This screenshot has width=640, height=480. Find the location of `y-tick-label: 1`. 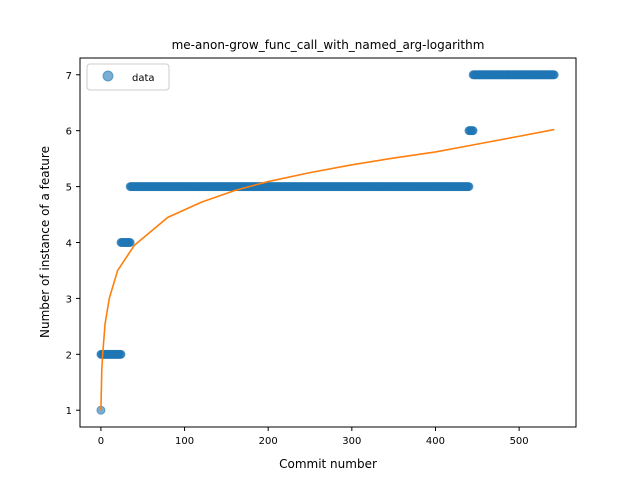

y-tick-label: 1 is located at coordinates (69, 411).